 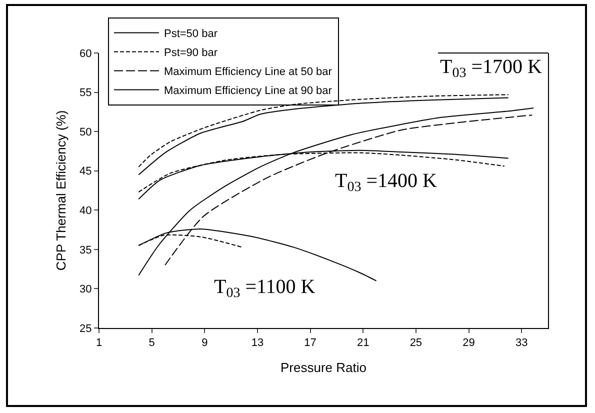 I want to click on y-axis-title: CPP Thermal Efficiency (%), so click(x=61, y=190).